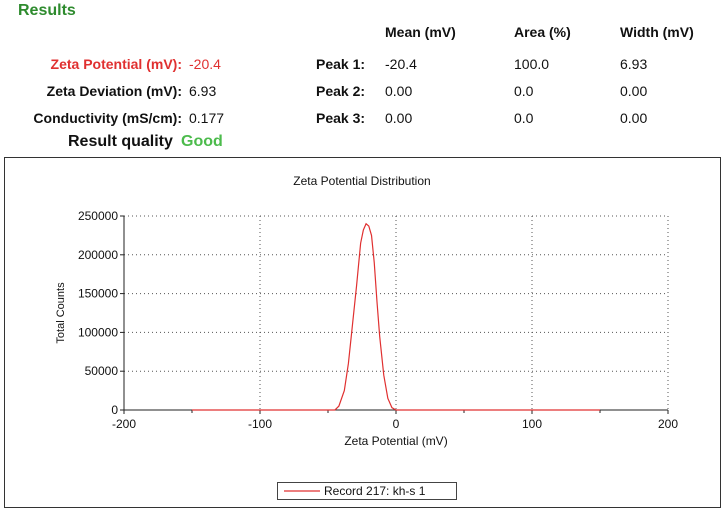  What do you see at coordinates (395, 441) in the screenshot?
I see `x-axis-label: Zeta Potential (mV)` at bounding box center [395, 441].